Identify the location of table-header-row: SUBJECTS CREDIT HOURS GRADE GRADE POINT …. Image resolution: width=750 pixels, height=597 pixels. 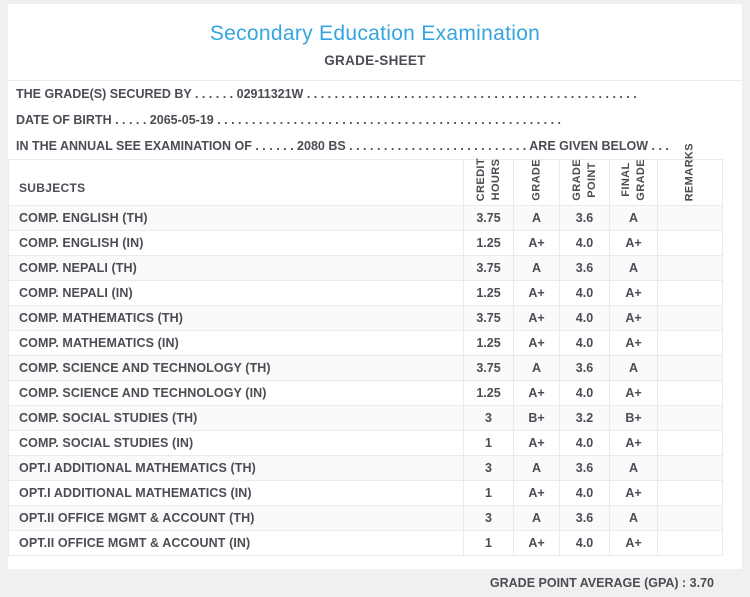
(365, 174).